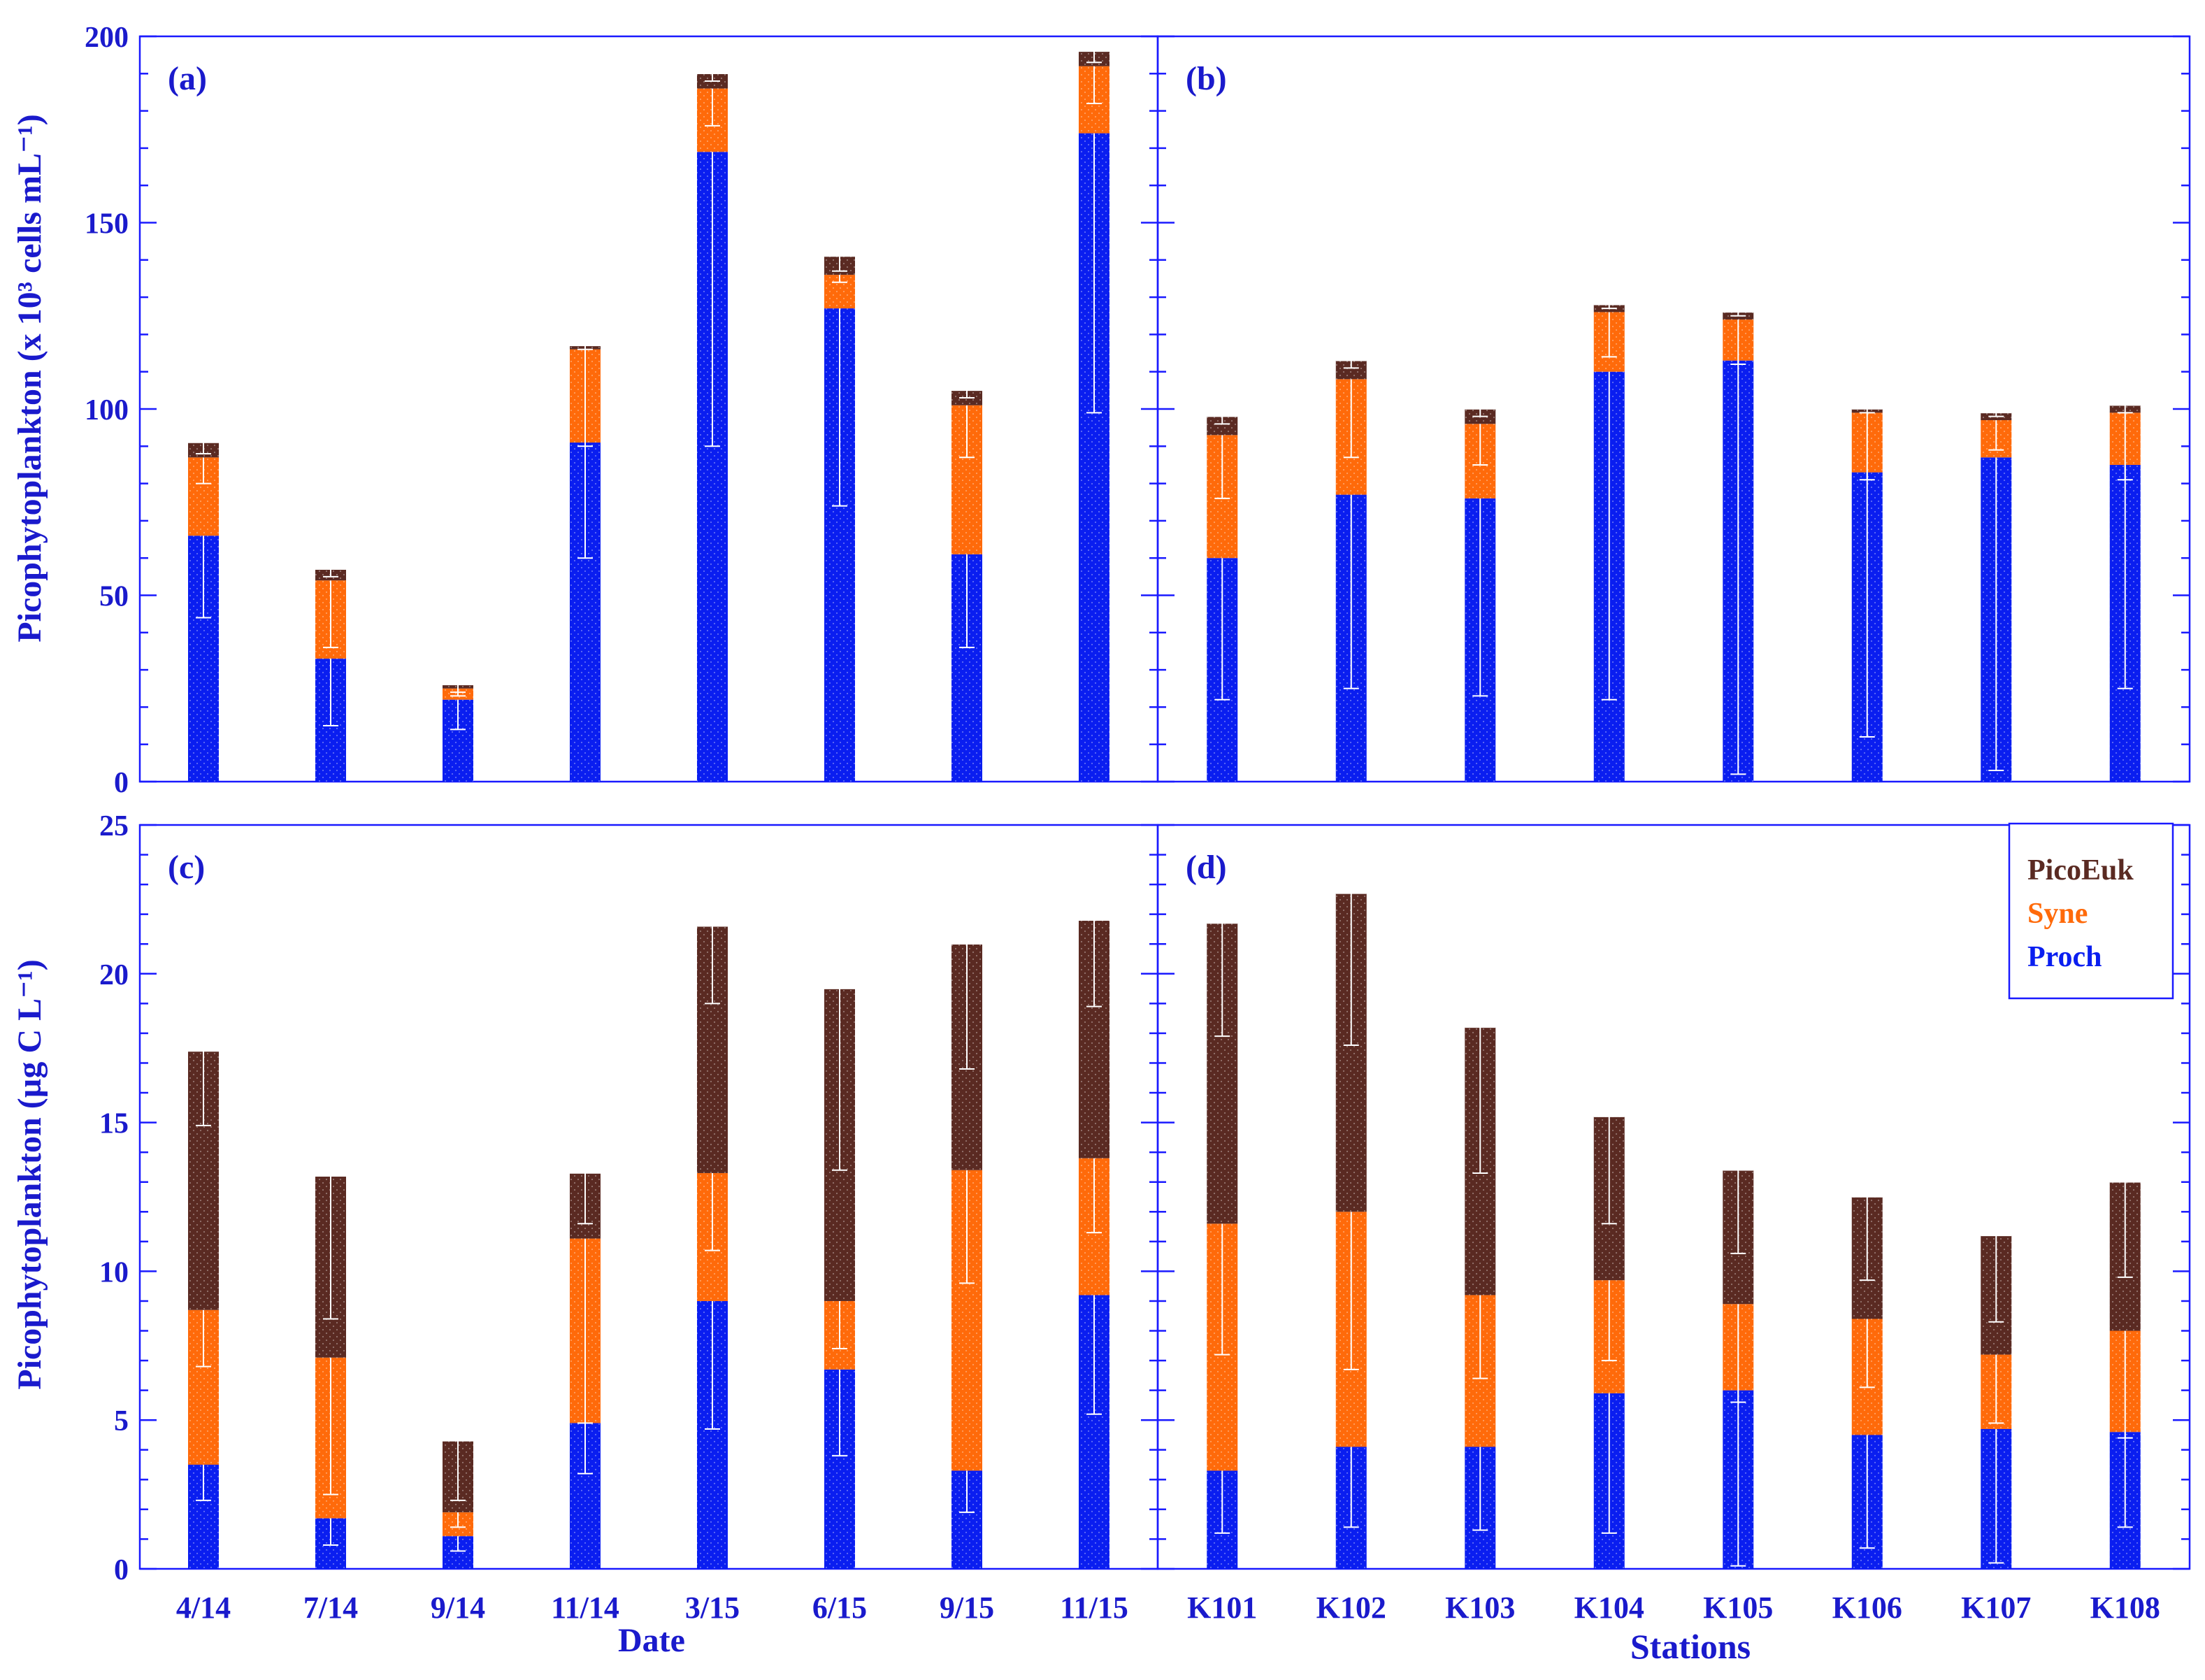 Image resolution: width=2205 pixels, height=1680 pixels. I want to click on y-tick-label: 5, so click(121, 1421).